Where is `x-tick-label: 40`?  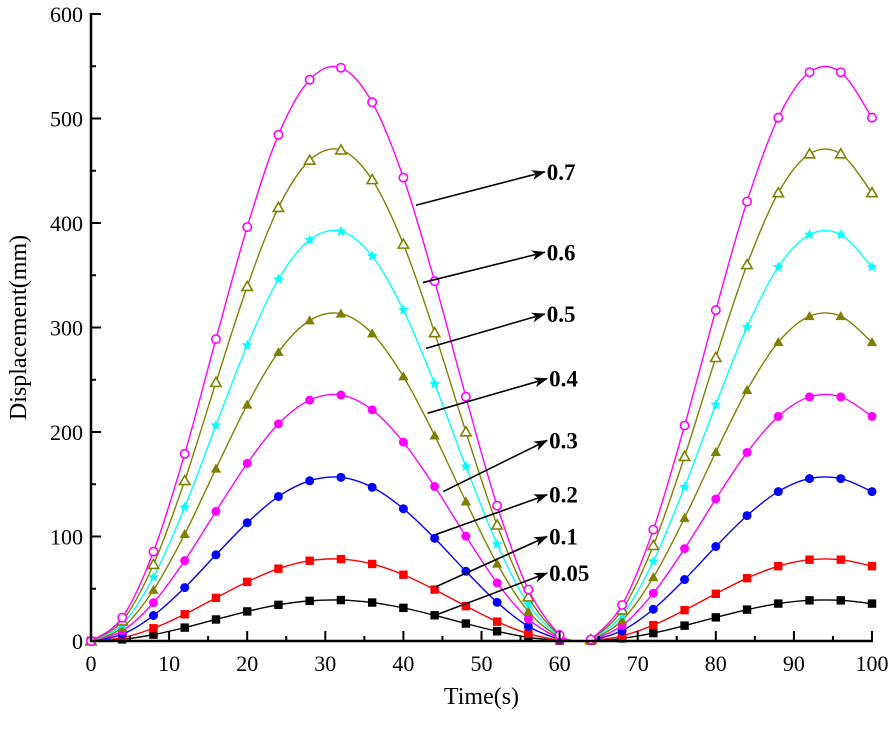
x-tick-label: 40 is located at coordinates (403, 663).